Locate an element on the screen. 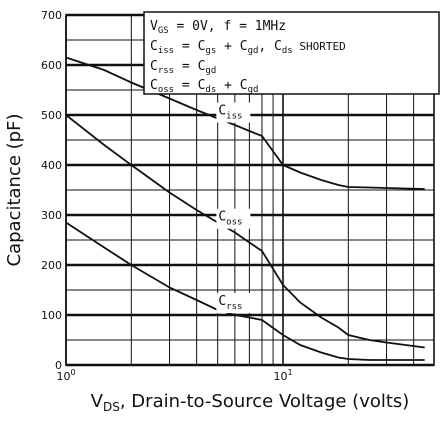 The height and width of the screenshot is (421, 445). y-tick-label: 600 is located at coordinates (51, 65).